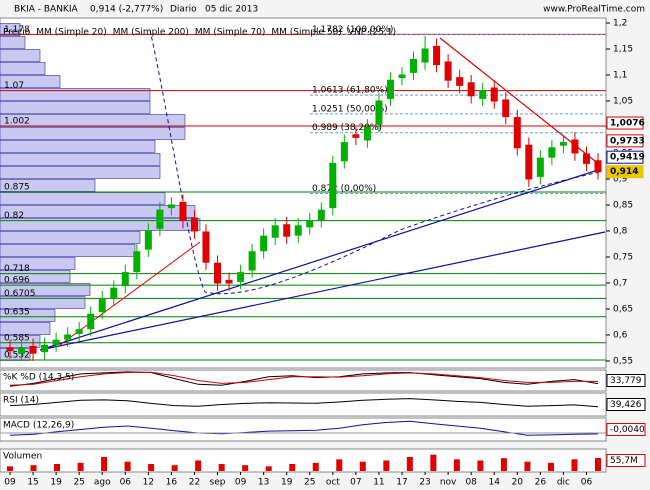 Image resolution: width=650 pixels, height=490 pixels. What do you see at coordinates (263, 483) in the screenshot?
I see `x-tick-label: 13` at bounding box center [263, 483].